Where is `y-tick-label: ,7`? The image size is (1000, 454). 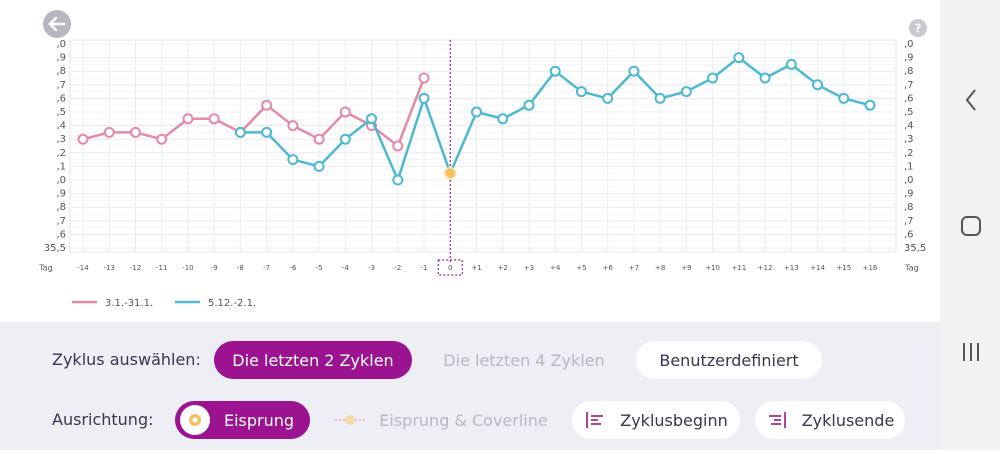 y-tick-label: ,7 is located at coordinates (61, 85).